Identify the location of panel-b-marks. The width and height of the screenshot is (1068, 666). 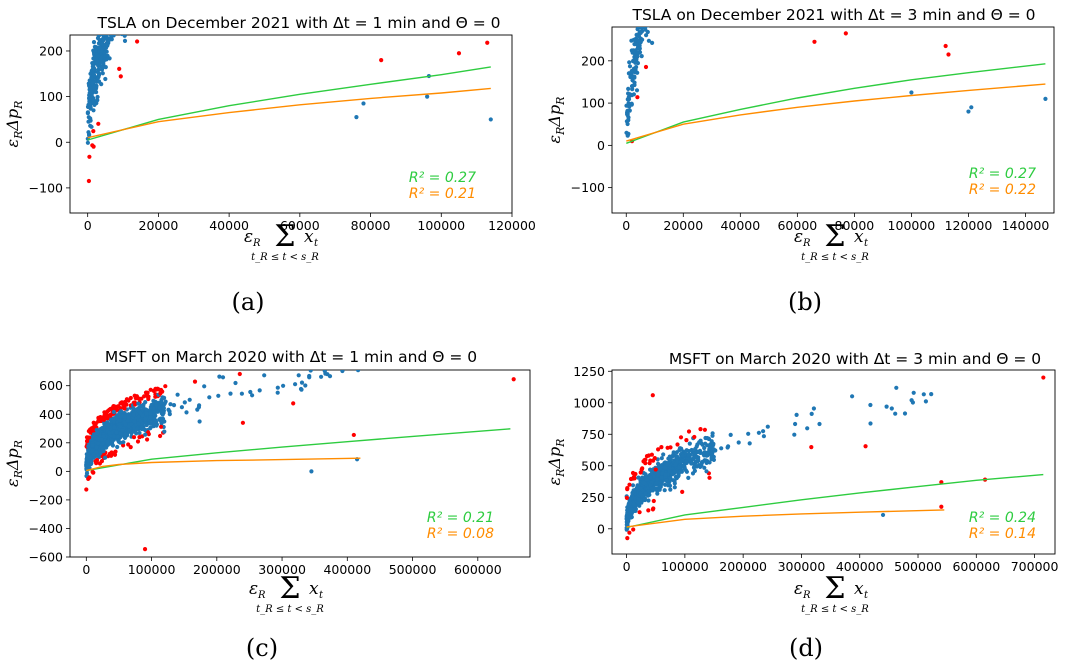
(836, 72).